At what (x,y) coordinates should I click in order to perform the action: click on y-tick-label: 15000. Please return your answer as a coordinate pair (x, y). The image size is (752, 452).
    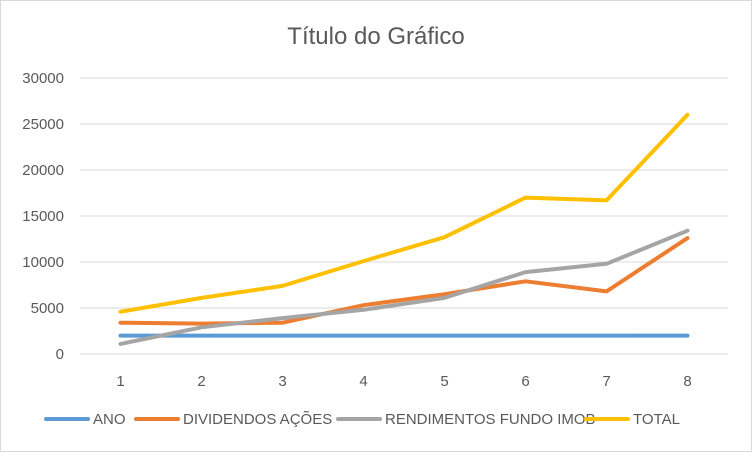
    Looking at the image, I should click on (43, 216).